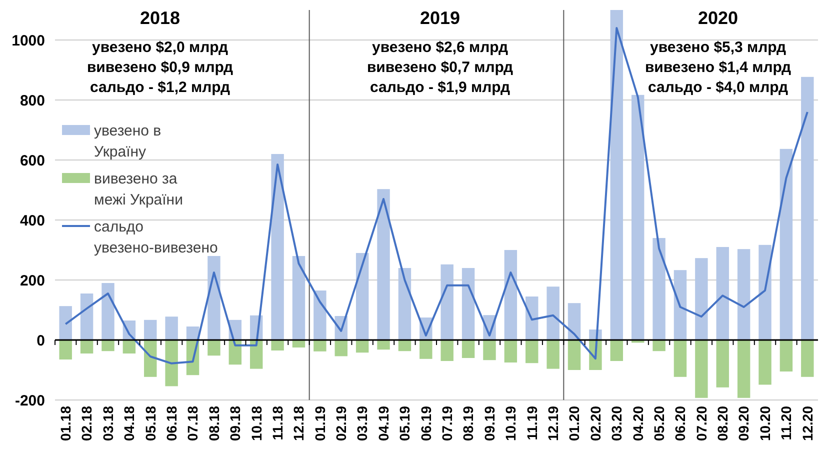  I want to click on x-tick-label: 09.20, so click(744, 424).